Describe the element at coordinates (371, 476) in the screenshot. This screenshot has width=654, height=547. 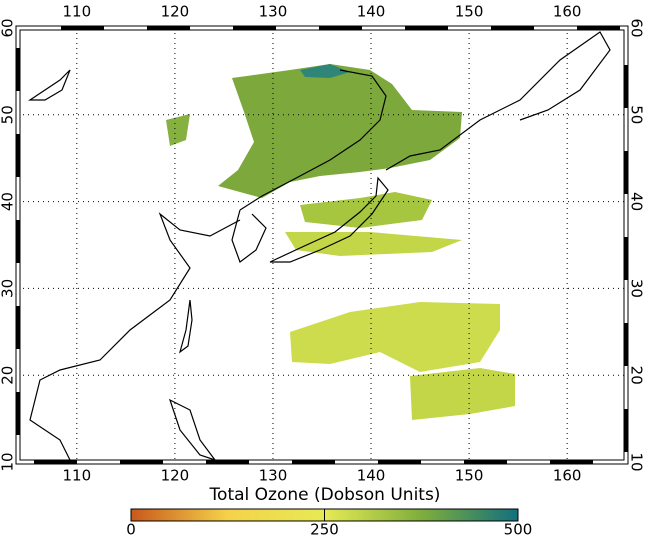
I see `x-tick-label-bottom: 140` at that location.